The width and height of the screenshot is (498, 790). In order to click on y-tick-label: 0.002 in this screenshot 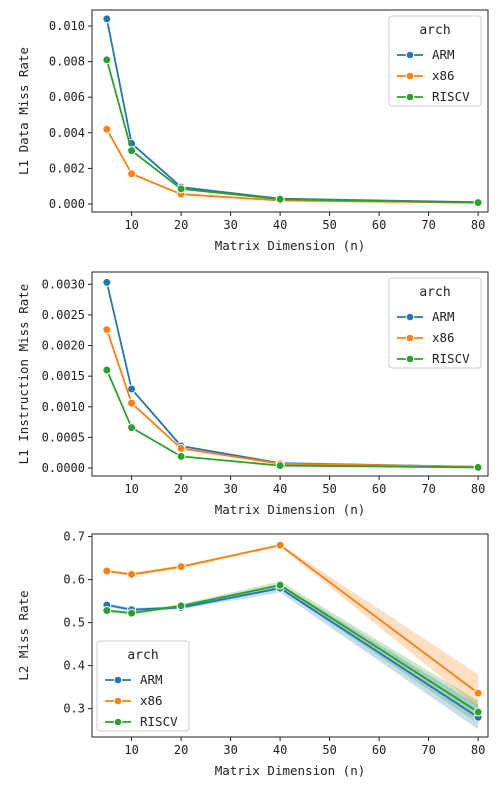, I will do `click(67, 168)`.